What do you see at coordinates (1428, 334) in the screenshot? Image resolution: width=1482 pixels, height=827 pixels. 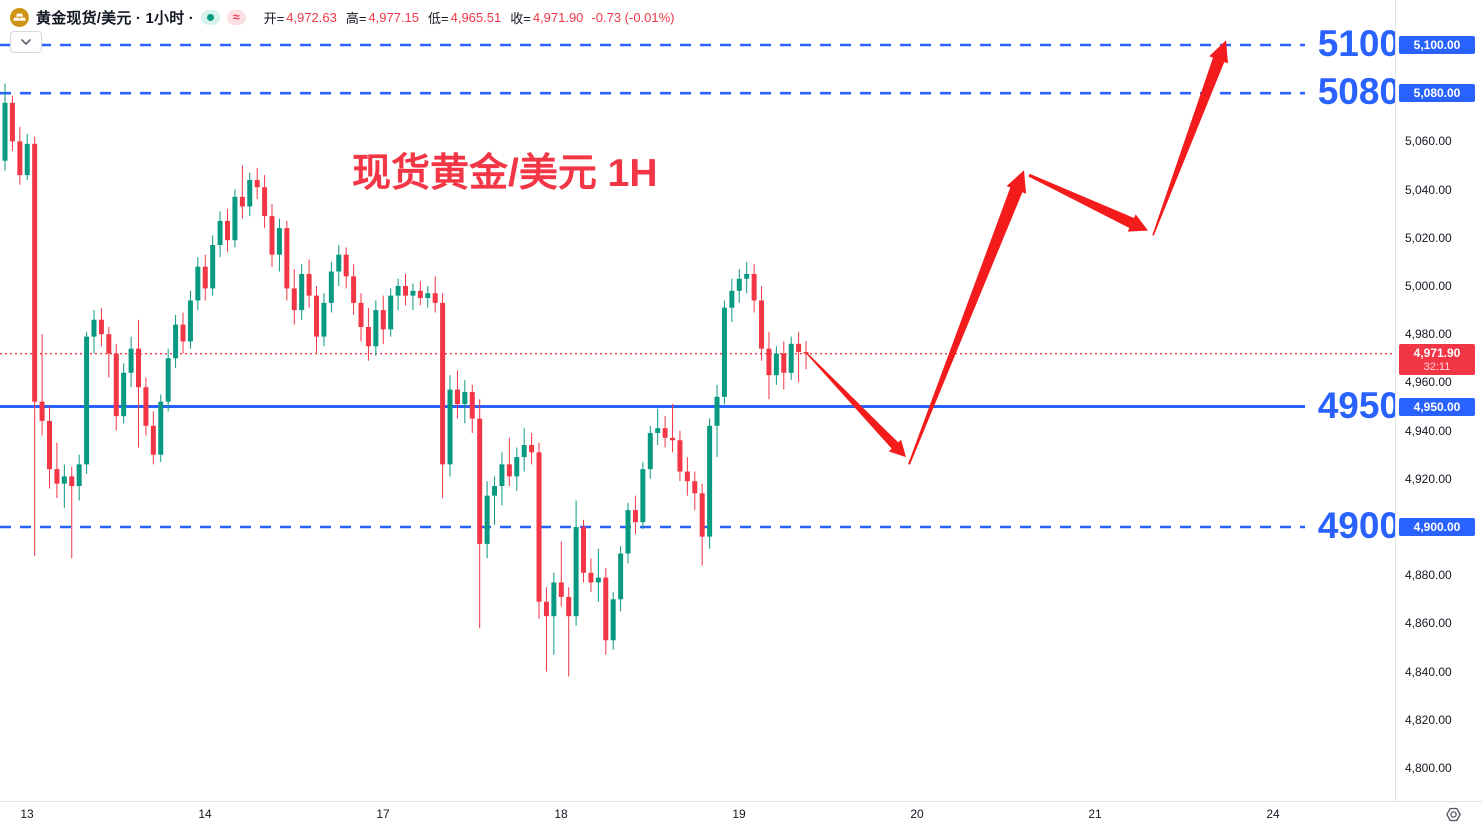 I see `price-tick: 4,980.00` at bounding box center [1428, 334].